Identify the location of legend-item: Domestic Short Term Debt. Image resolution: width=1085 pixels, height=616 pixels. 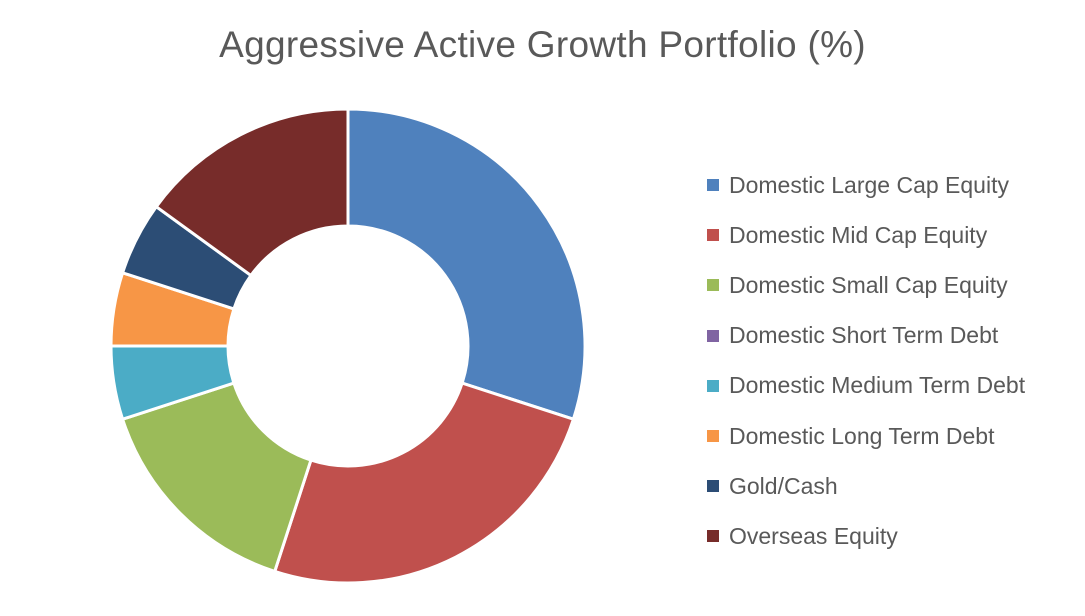
(866, 336).